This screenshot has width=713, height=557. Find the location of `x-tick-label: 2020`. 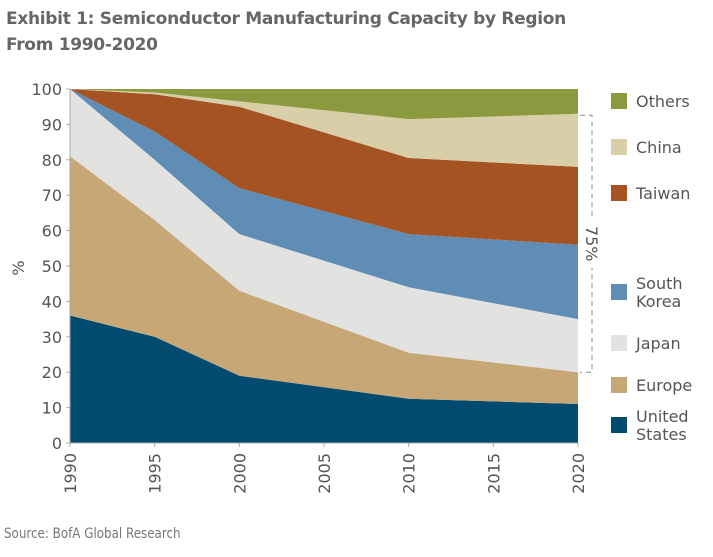

x-tick-label: 2020 is located at coordinates (578, 473).